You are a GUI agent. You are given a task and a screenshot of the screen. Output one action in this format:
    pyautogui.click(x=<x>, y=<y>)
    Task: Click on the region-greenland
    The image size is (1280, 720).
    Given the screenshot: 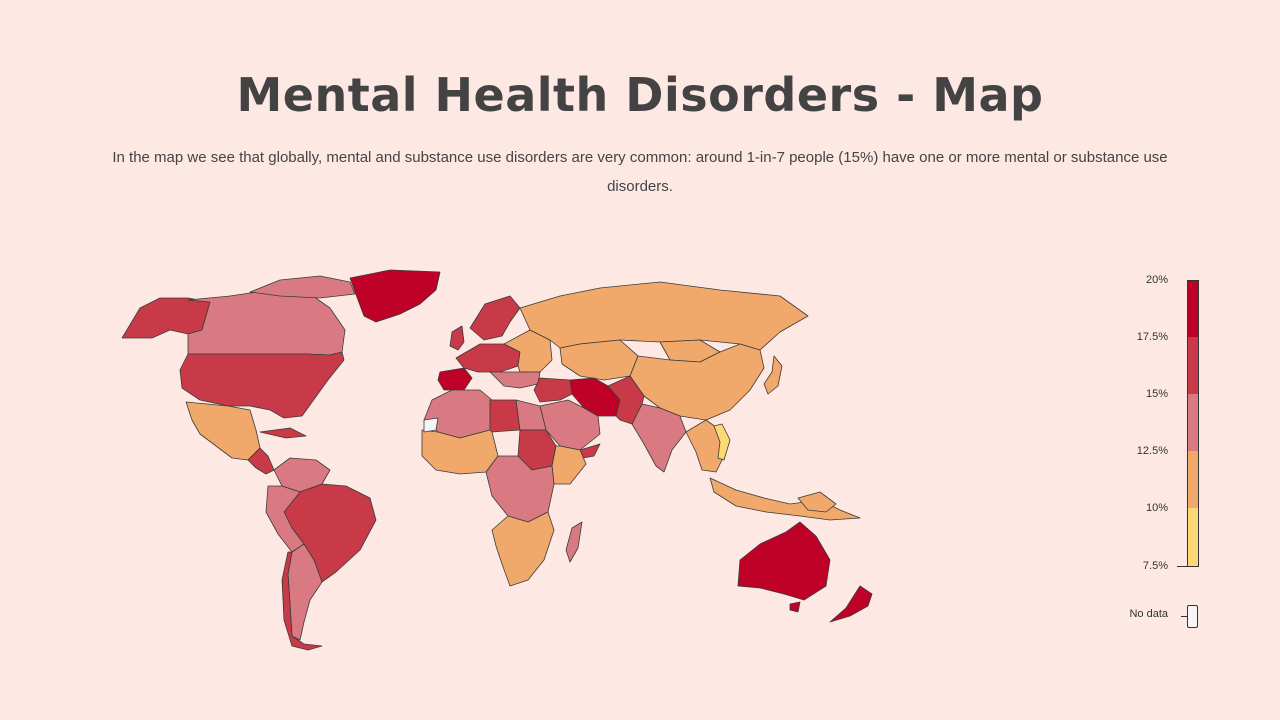 What is the action you would take?
    pyautogui.click(x=395, y=296)
    